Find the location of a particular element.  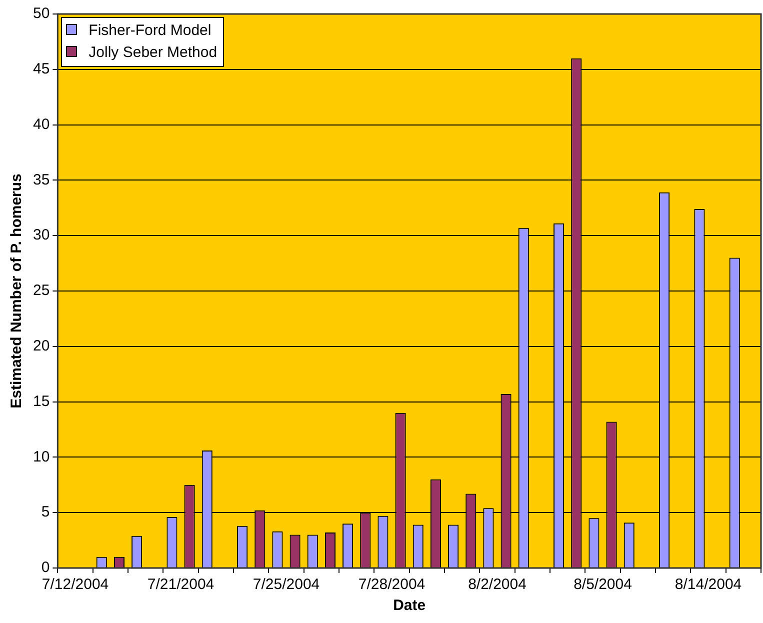

y-tick-label: 45 is located at coordinates (41, 69).